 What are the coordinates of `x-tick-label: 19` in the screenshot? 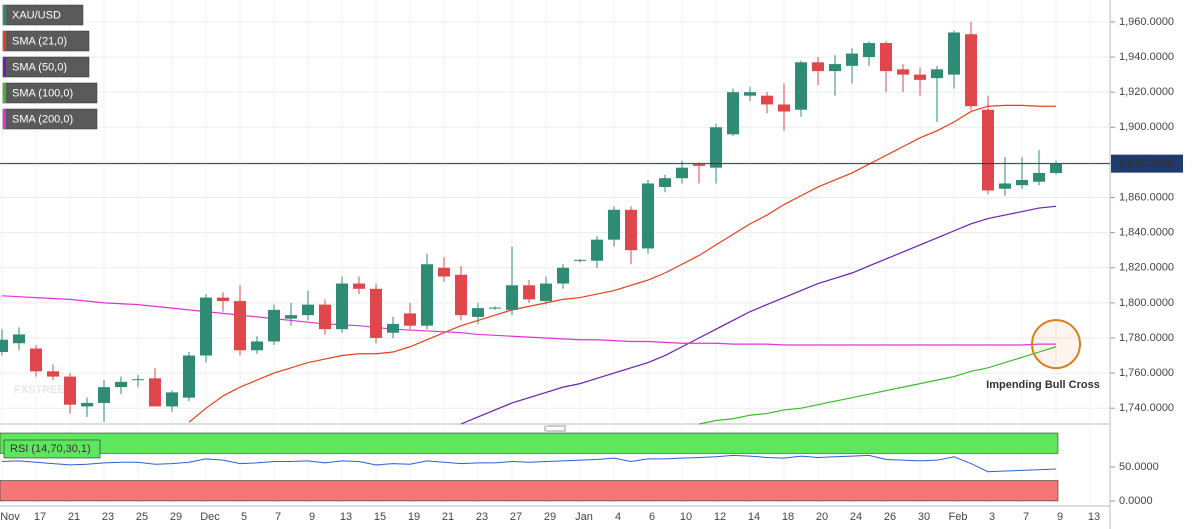 It's located at (414, 517).